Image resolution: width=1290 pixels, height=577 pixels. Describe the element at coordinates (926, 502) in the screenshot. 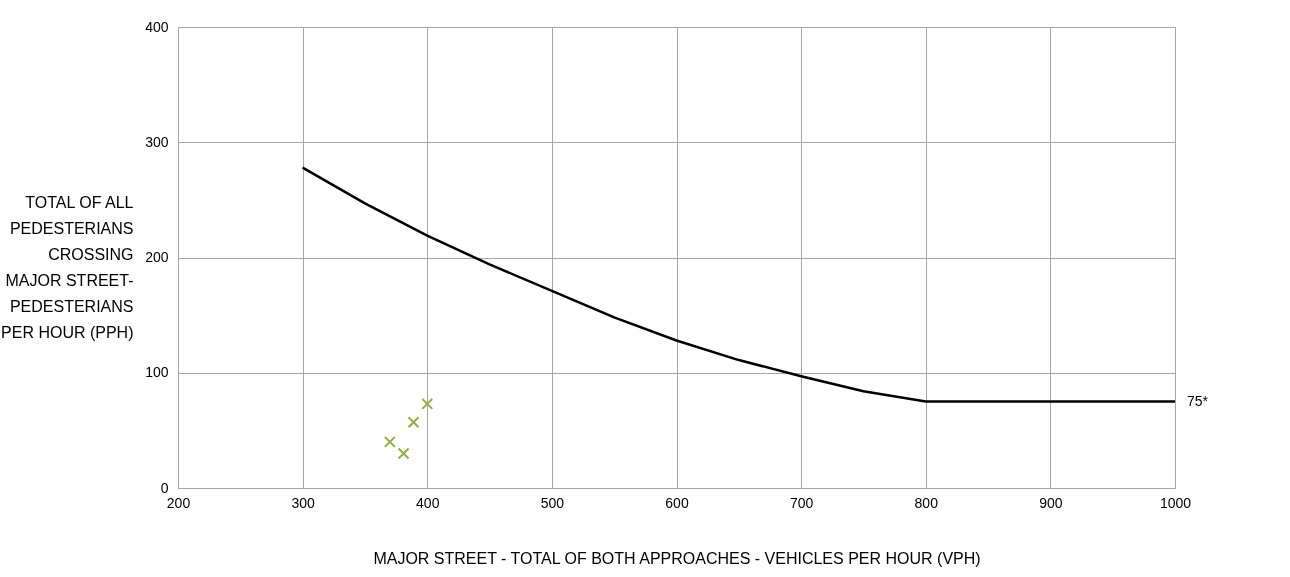

I see `x-tick-label: 800` at that location.